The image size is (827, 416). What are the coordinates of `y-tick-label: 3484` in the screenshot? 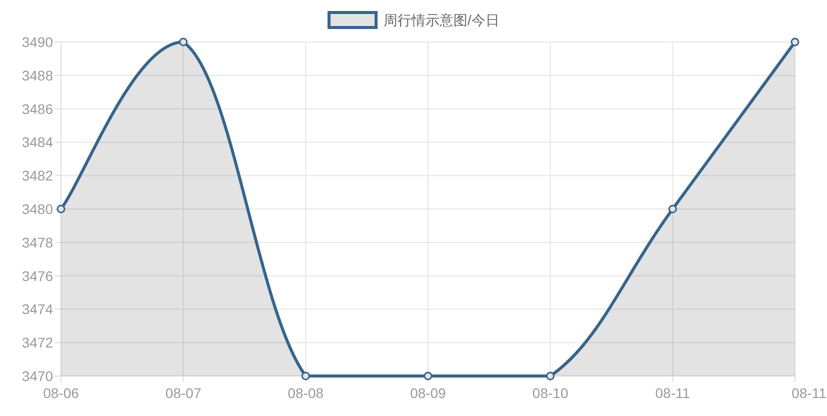 It's located at (38, 142).